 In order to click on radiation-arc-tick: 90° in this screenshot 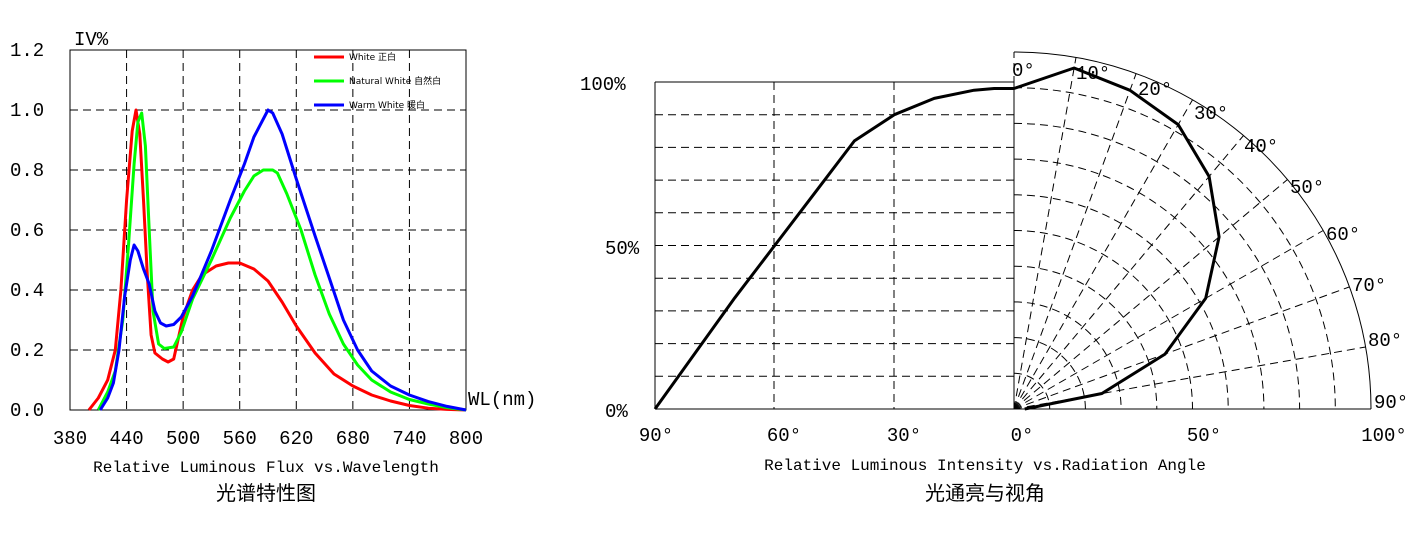, I will do `click(1391, 403)`.